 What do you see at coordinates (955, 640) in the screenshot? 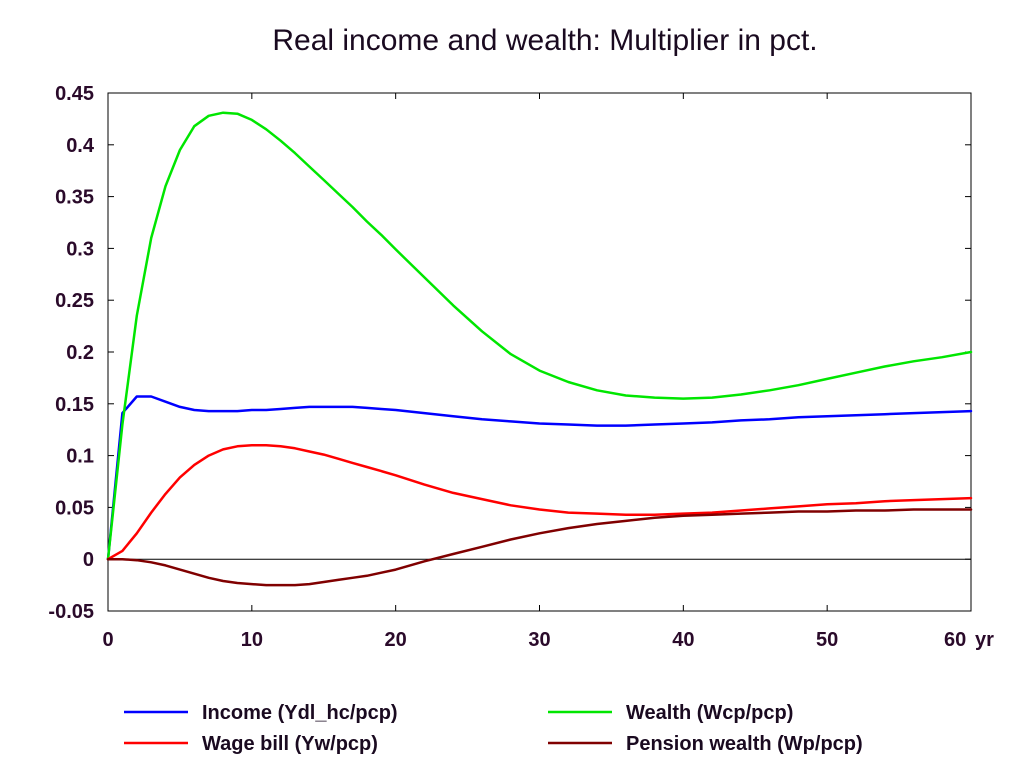
I see `x-tick-label: 60` at bounding box center [955, 640].